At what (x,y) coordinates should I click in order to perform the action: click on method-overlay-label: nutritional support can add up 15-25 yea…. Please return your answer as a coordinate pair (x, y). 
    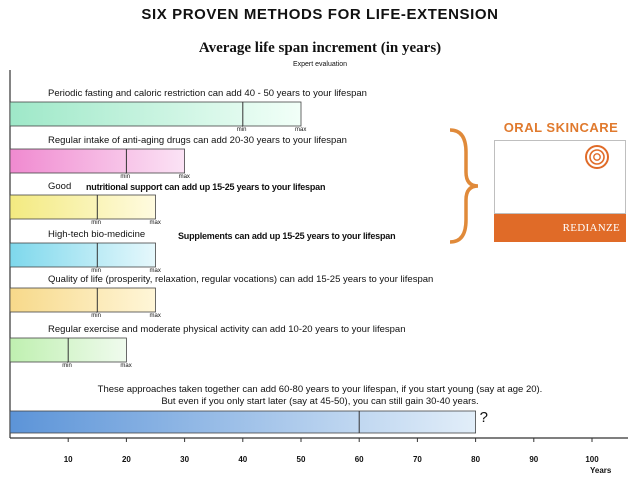
    Looking at the image, I should click on (206, 187).